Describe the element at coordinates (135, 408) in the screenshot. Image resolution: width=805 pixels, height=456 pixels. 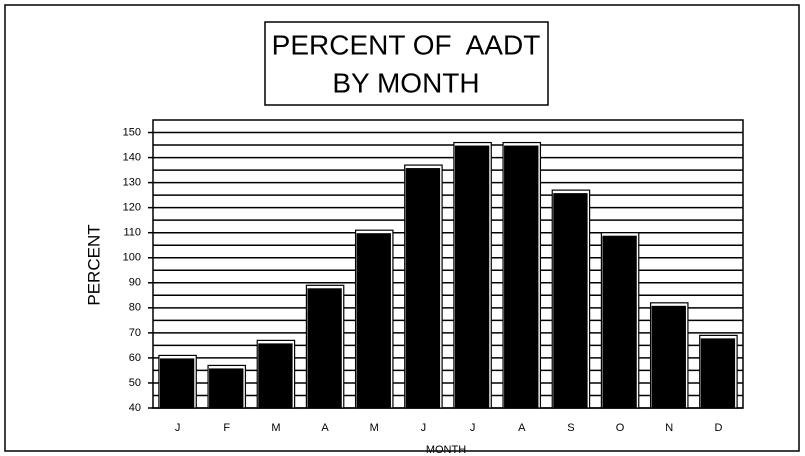
I see `y-tick-label: 40` at that location.